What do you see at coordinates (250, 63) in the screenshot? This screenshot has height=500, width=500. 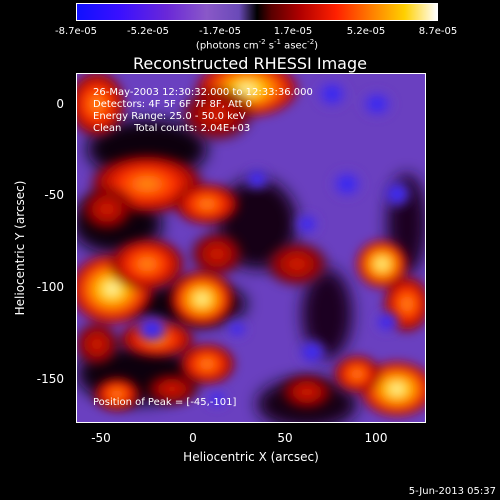 I see `image-title: Reconstructed RHESSI Image` at bounding box center [250, 63].